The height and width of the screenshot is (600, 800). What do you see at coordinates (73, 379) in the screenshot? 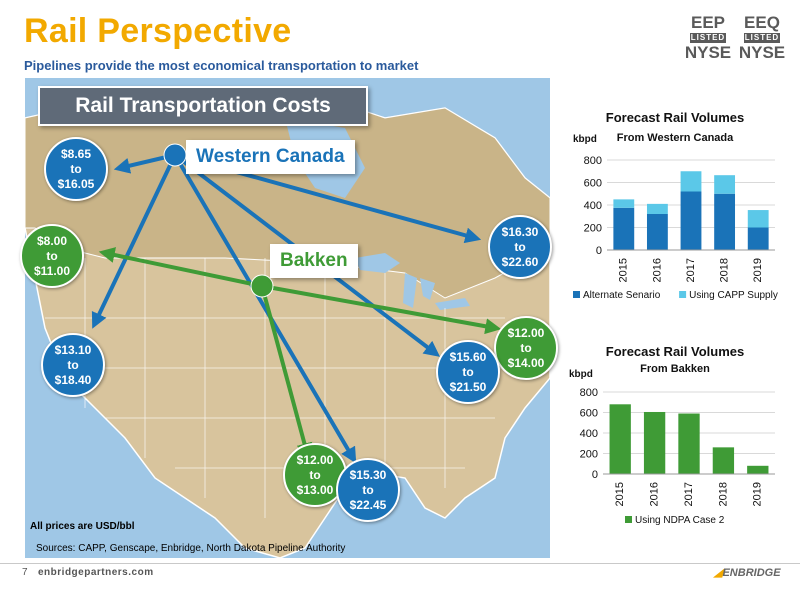
I see `price-high: $18.40` at bounding box center [73, 379].